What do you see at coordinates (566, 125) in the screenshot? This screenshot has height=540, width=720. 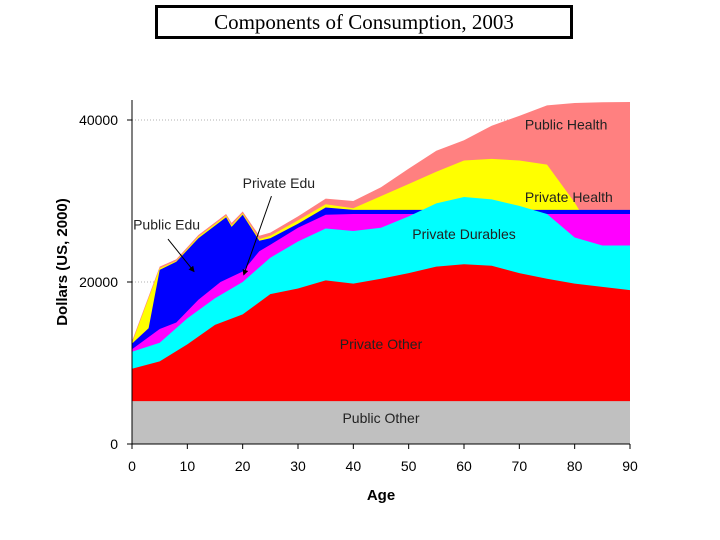 I see `label-public-health: Public Health` at bounding box center [566, 125].